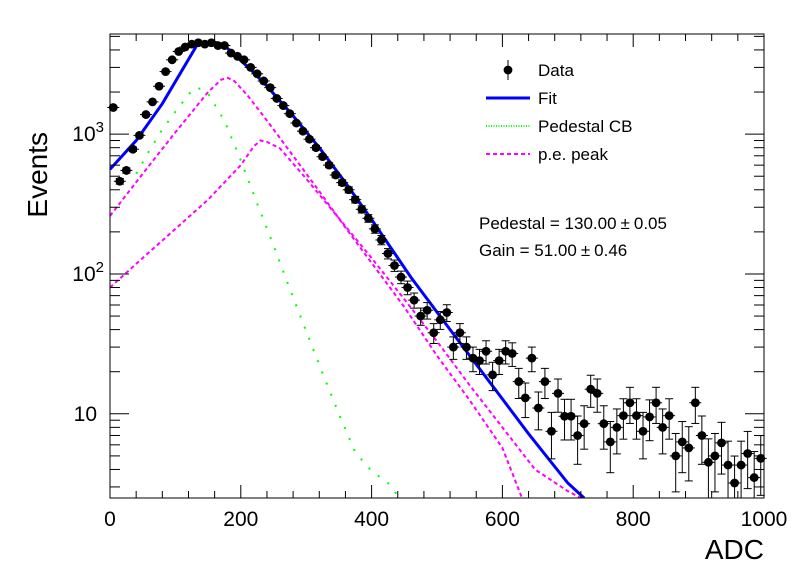 The image size is (796, 572). Describe the element at coordinates (521, 98) in the screenshot. I see `legend-item: Fit` at that location.